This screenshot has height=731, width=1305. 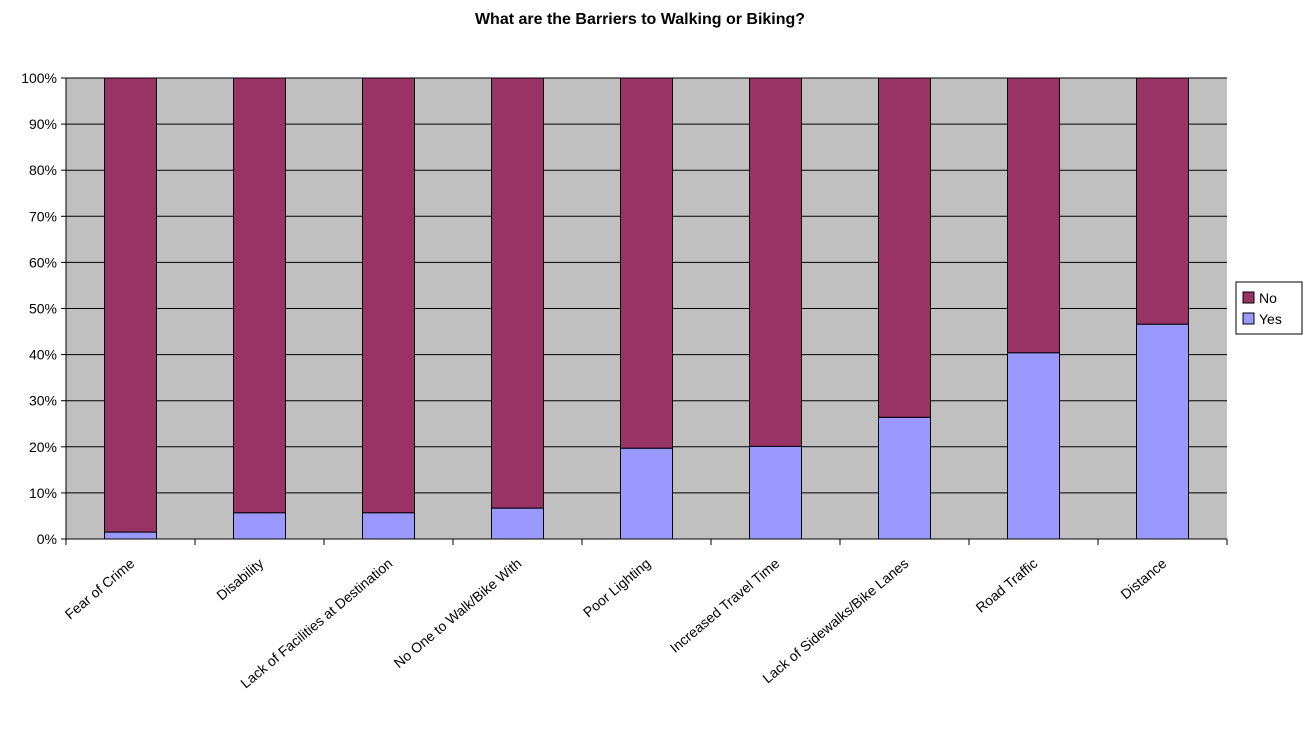 What do you see at coordinates (316, 623) in the screenshot?
I see `x-category-label: Lack of Facilities at Destination` at bounding box center [316, 623].